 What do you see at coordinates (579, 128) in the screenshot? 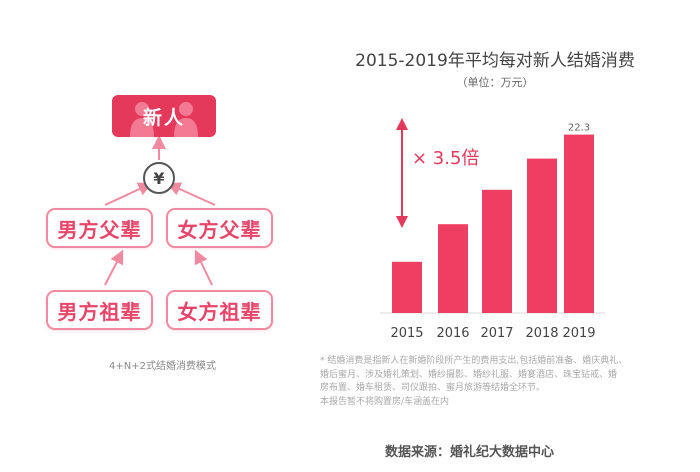
I see `data-label-2019: 22.3` at bounding box center [579, 128].